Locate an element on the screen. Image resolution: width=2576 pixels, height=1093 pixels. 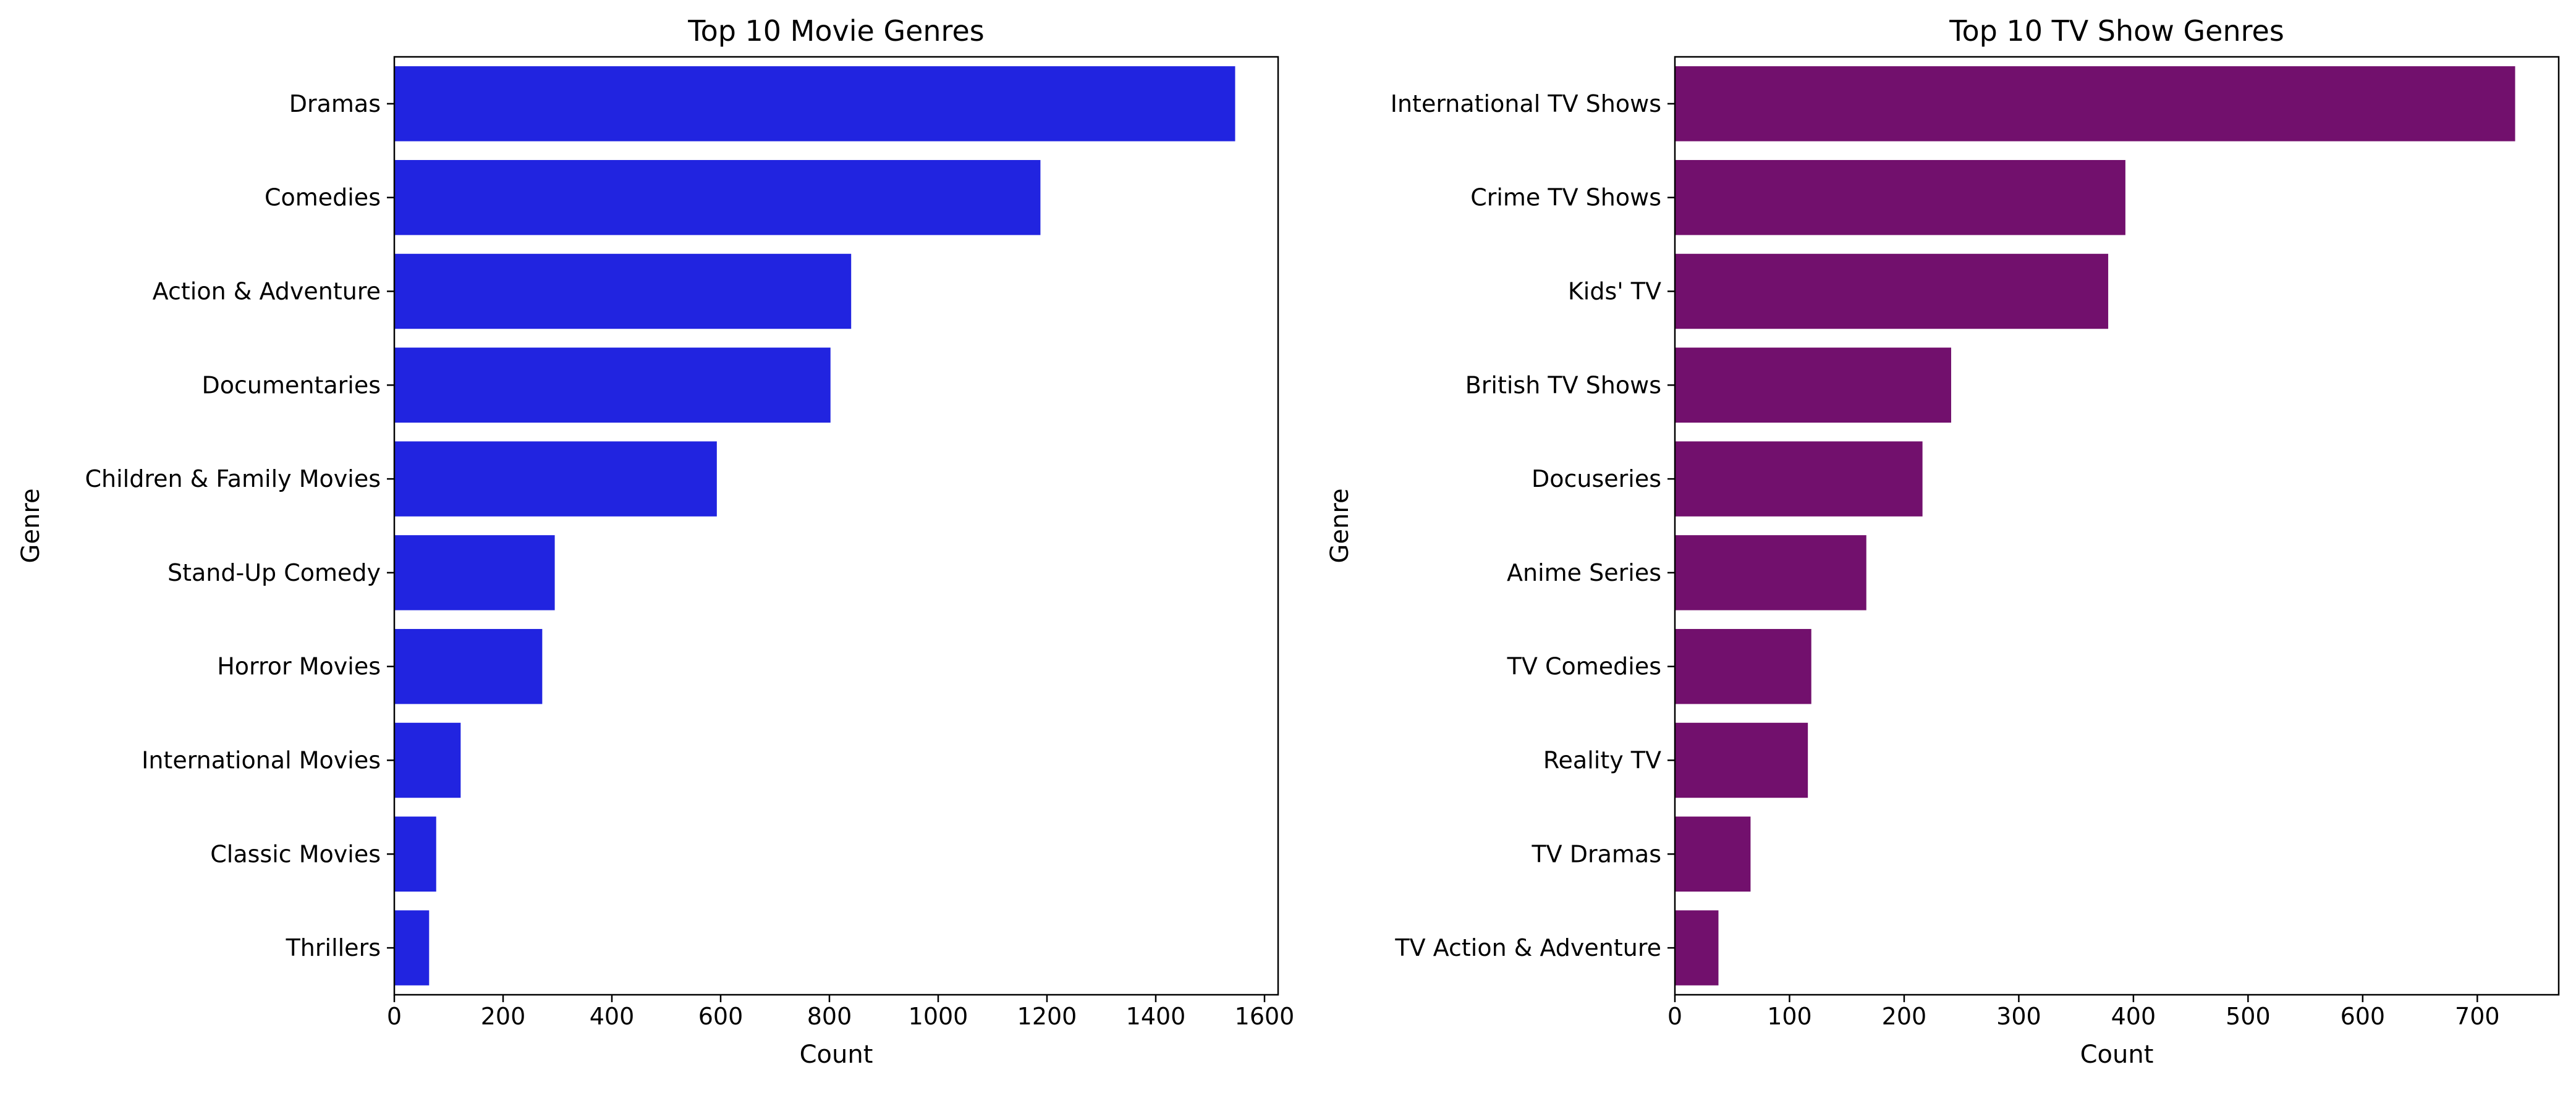
y-tick-label: Classic Movies is located at coordinates (295, 853).